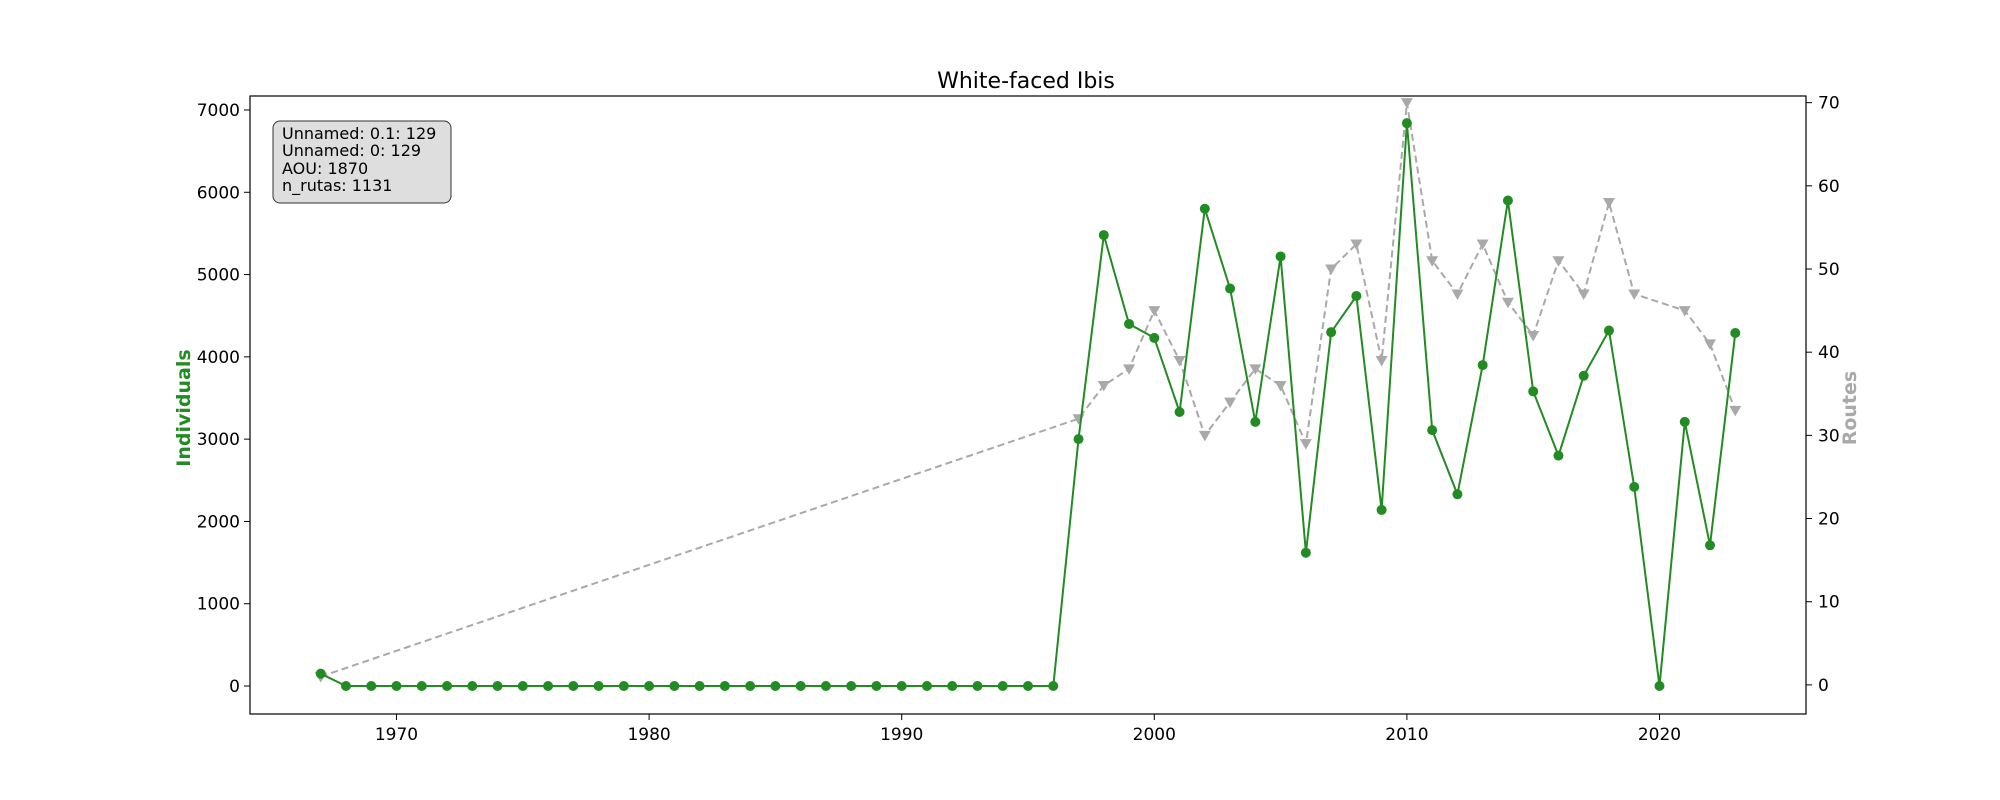 Image resolution: width=2000 pixels, height=800 pixels. Describe the element at coordinates (1829, 353) in the screenshot. I see `y-right-tick-label: 40` at that location.